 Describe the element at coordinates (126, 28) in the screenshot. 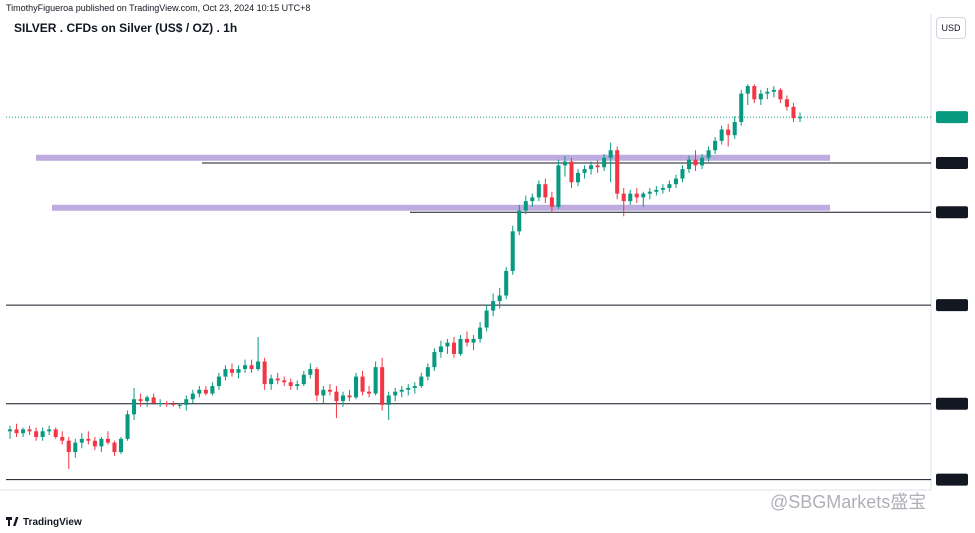

I see `chart-title: SILVER . CFDs on Silver (US$ / OZ) . 1h` at that location.